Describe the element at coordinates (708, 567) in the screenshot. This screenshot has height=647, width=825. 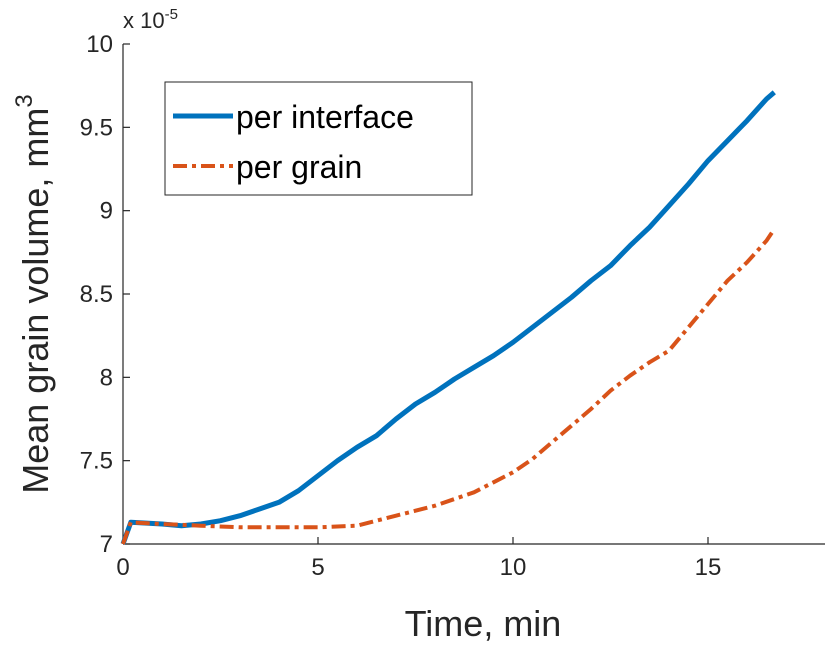
I see `x-tick-label: 15` at that location.